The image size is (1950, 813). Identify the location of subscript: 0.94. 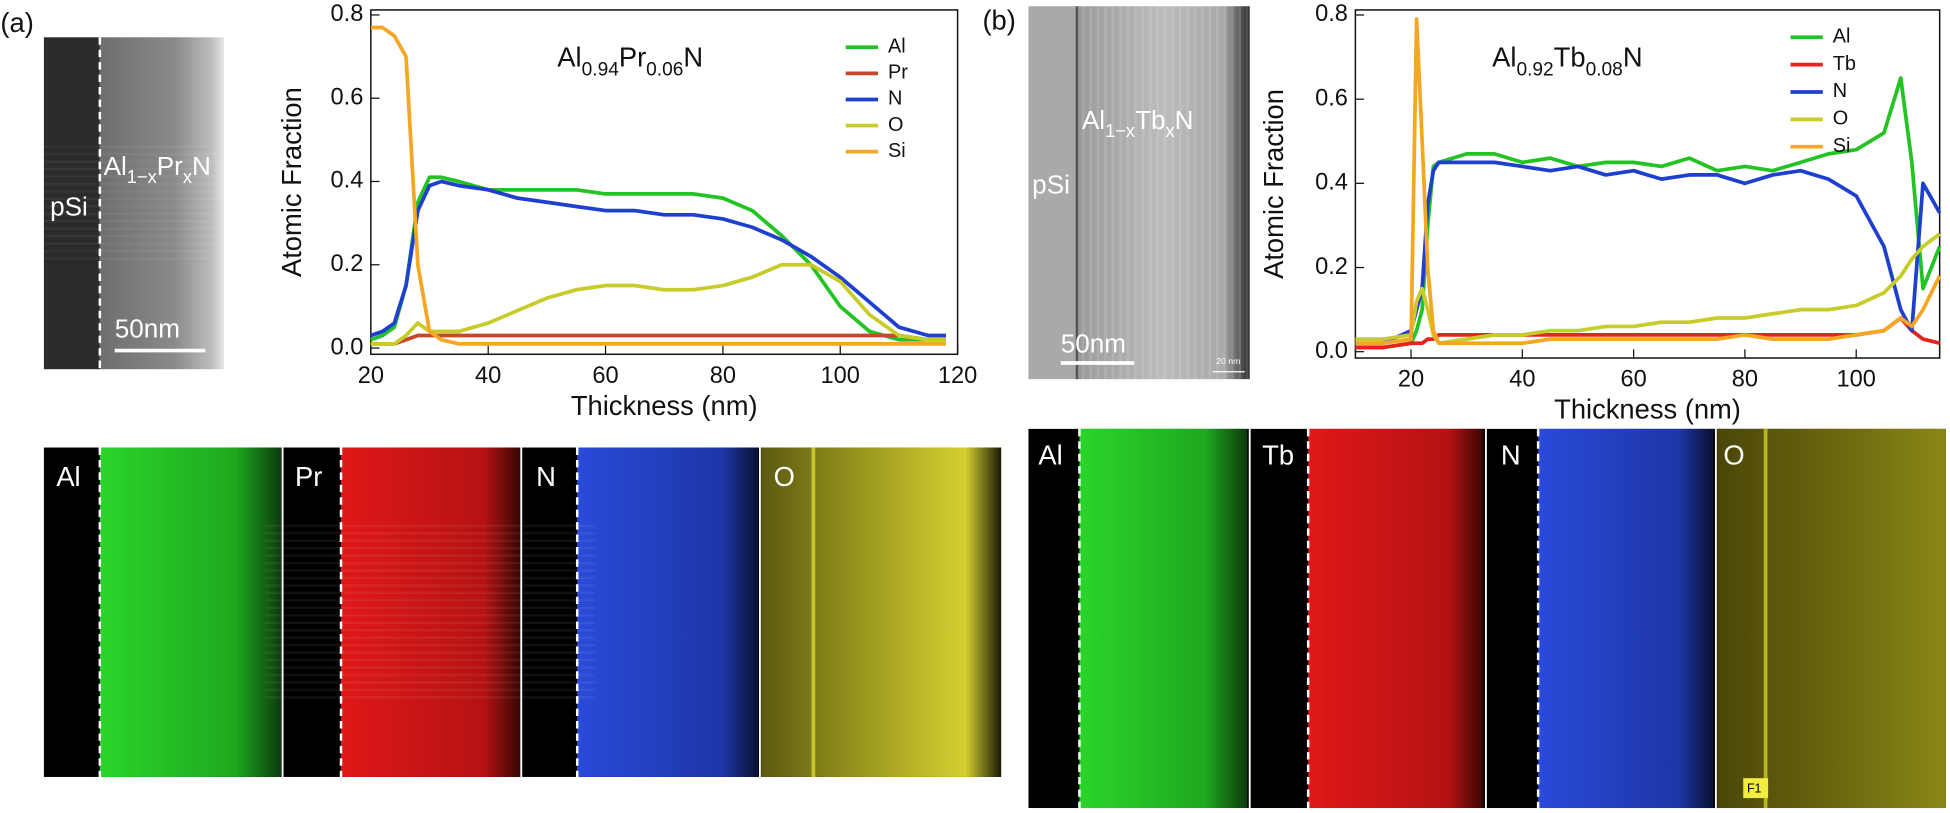
(601, 69).